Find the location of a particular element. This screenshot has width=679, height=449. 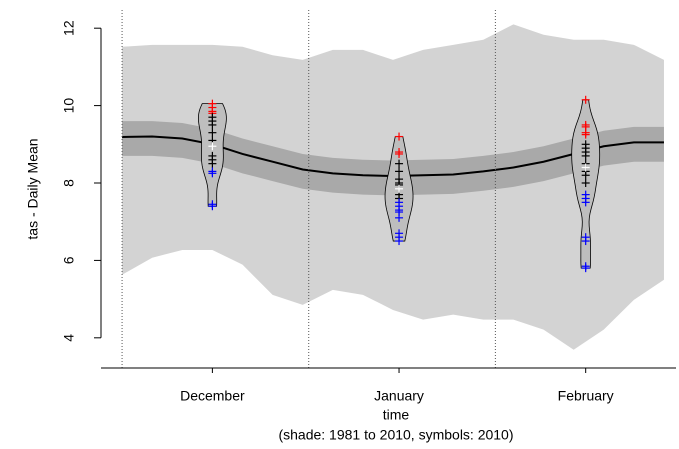

y-tick-label: 6 is located at coordinates (69, 260).